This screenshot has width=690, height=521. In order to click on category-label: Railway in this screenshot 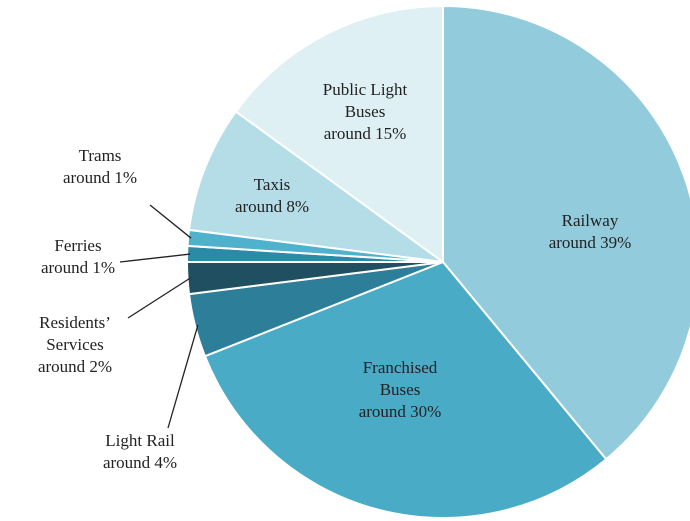, I will do `click(590, 220)`.